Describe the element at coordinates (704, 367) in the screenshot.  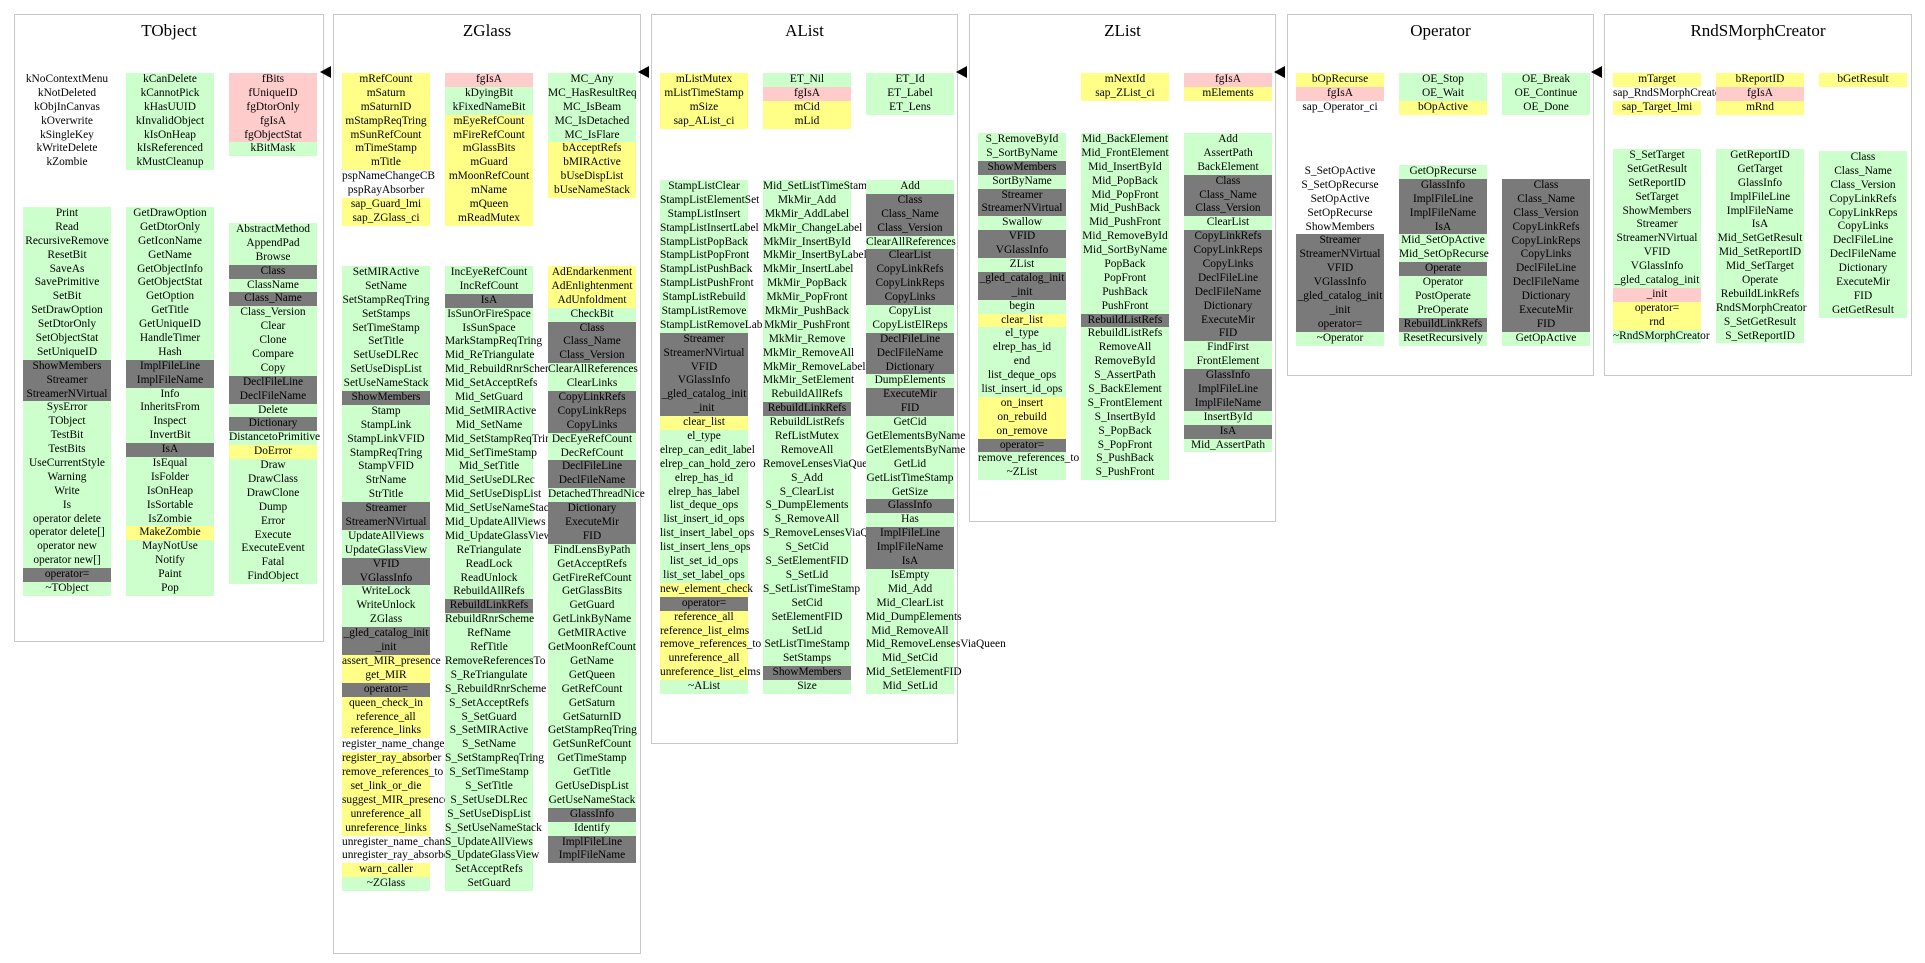
I see `member-item: VFID` at that location.